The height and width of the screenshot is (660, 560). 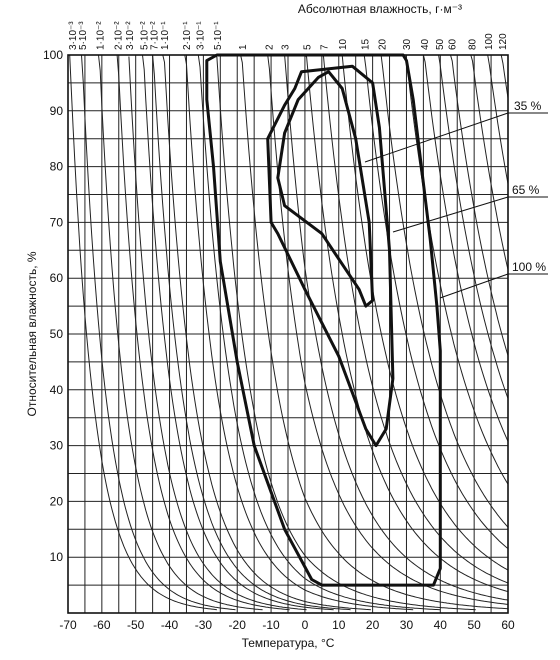 I want to click on x-tick-label: 60, so click(x=508, y=625).